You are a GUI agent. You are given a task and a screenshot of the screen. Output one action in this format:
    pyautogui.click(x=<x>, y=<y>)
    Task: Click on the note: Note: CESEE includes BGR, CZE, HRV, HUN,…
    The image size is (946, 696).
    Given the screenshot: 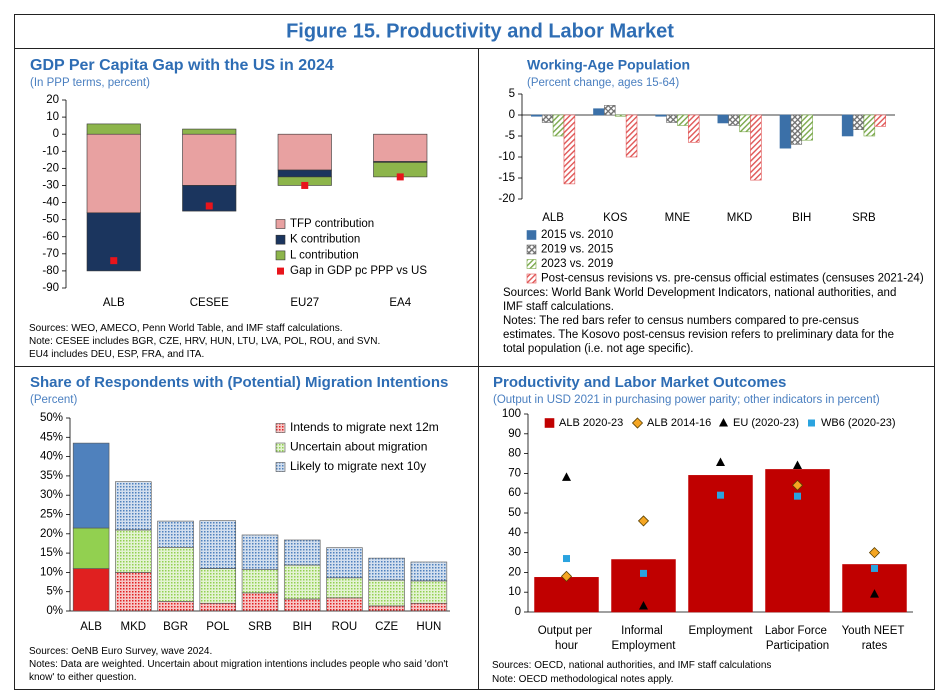 What is the action you would take?
    pyautogui.click(x=205, y=341)
    